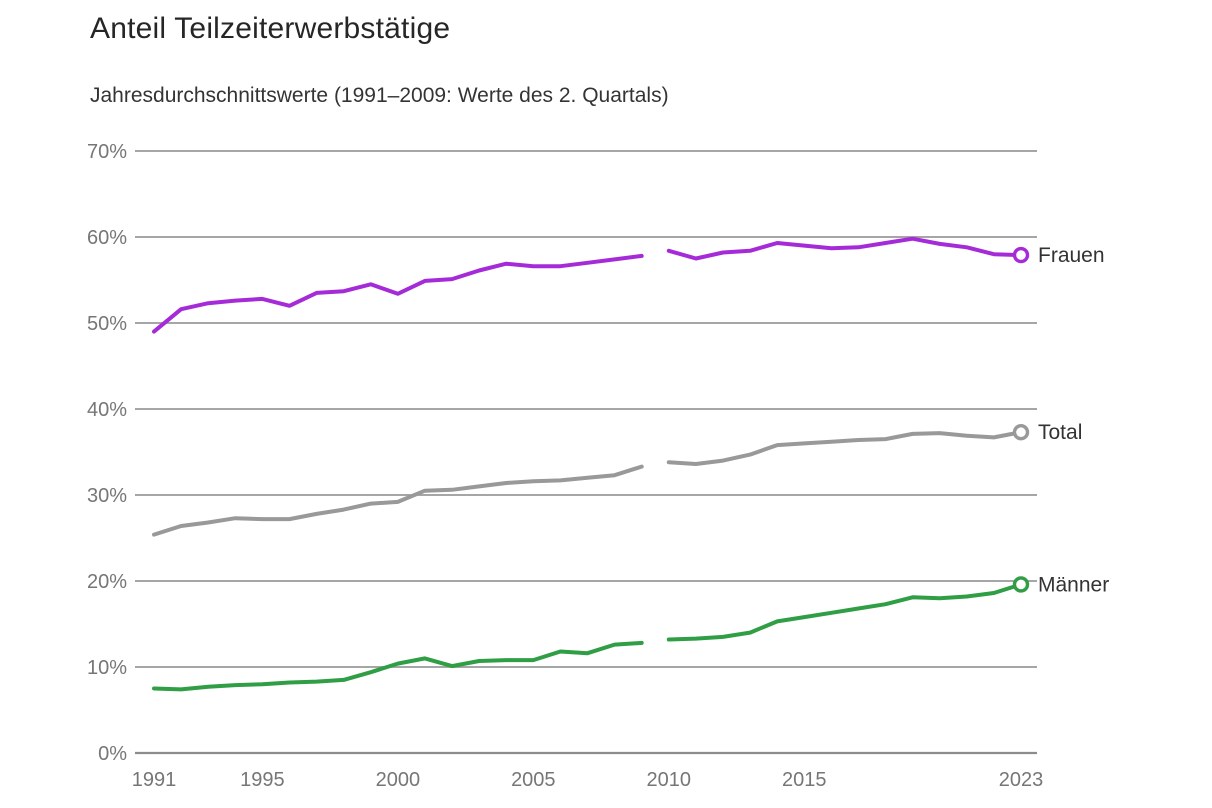 This screenshot has width=1212, height=808. What do you see at coordinates (1021, 432) in the screenshot?
I see `end-marker-Total` at bounding box center [1021, 432].